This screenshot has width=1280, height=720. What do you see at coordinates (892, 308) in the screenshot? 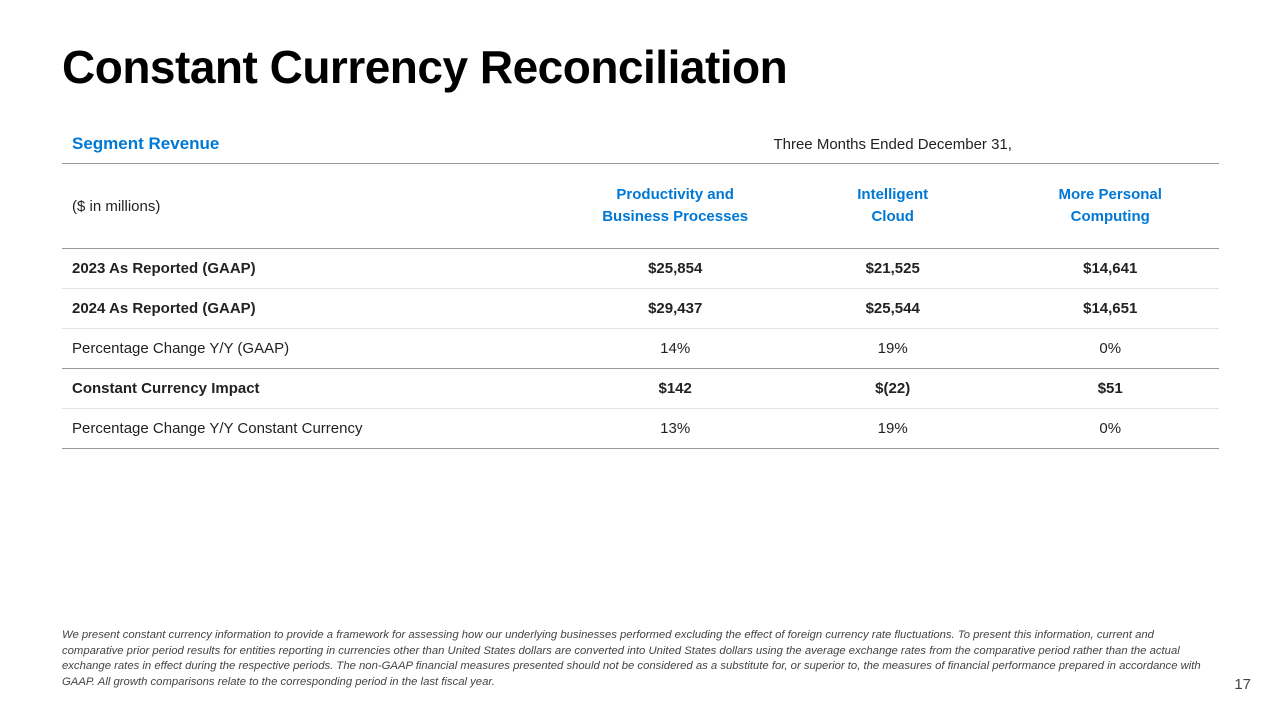
I see `cell-value: $25,544` at bounding box center [892, 308].